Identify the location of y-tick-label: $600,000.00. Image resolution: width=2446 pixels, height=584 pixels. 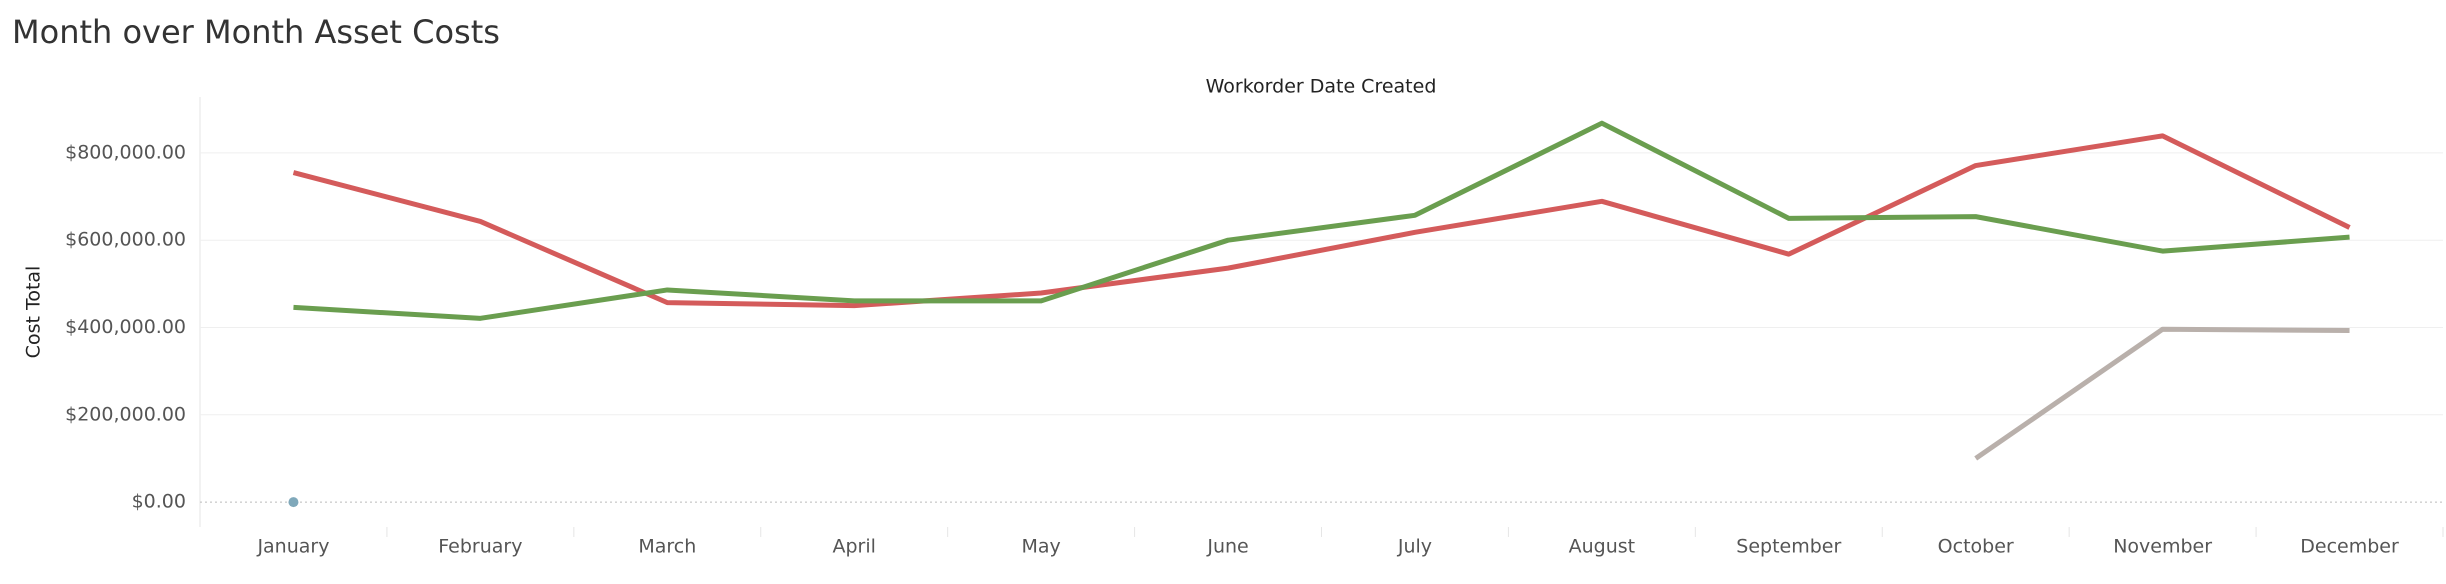
(125, 240).